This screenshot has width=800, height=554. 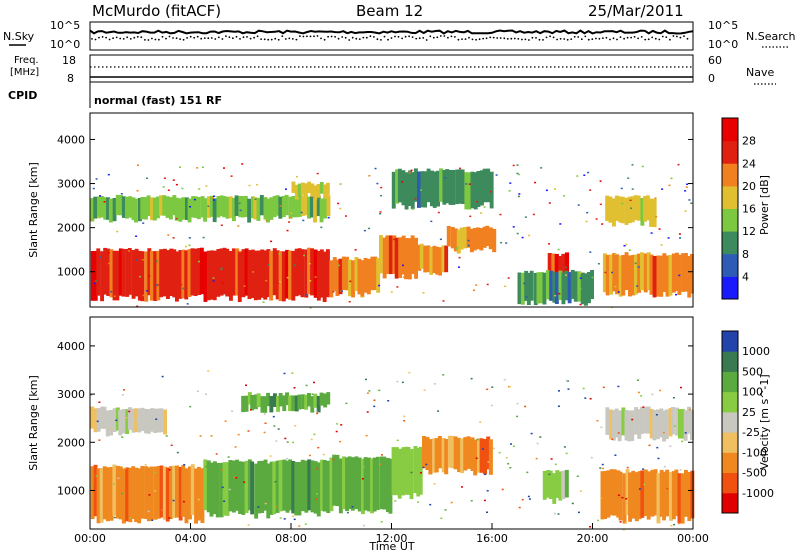 I want to click on velocity-ytick-label: 4000, so click(x=71, y=346).